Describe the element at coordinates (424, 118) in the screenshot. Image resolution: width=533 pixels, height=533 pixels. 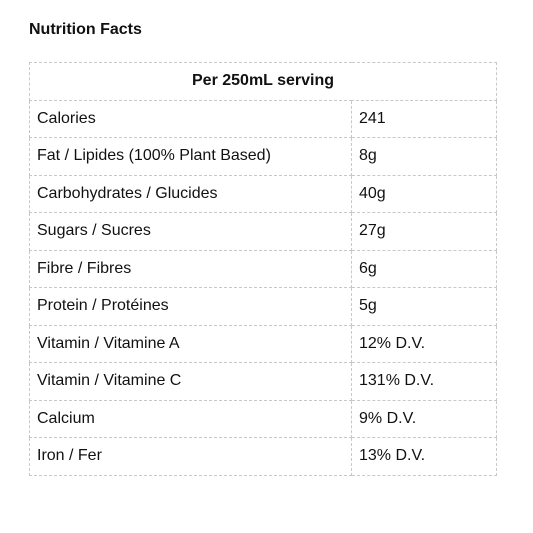
I see `nutrient-value: 241` at that location.